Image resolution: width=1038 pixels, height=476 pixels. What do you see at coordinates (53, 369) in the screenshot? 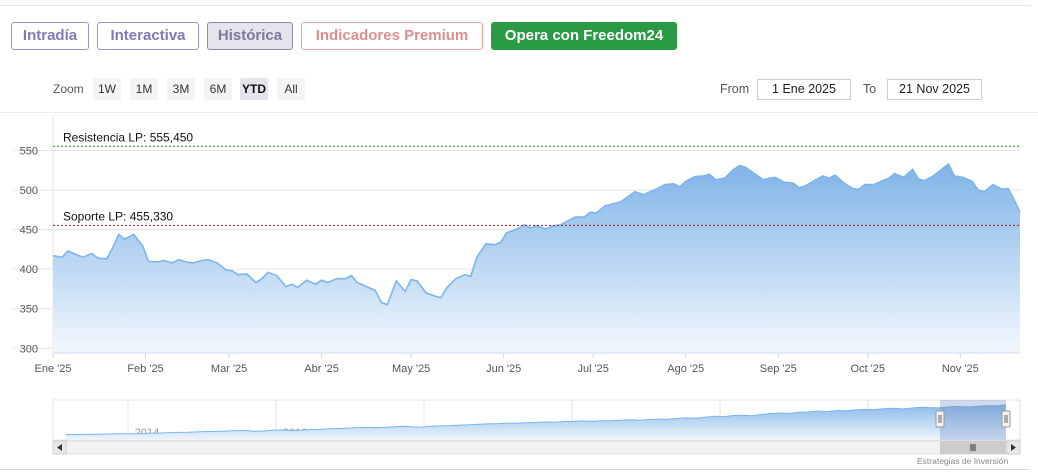
I see `x-tick-label: Ene '25` at bounding box center [53, 369].